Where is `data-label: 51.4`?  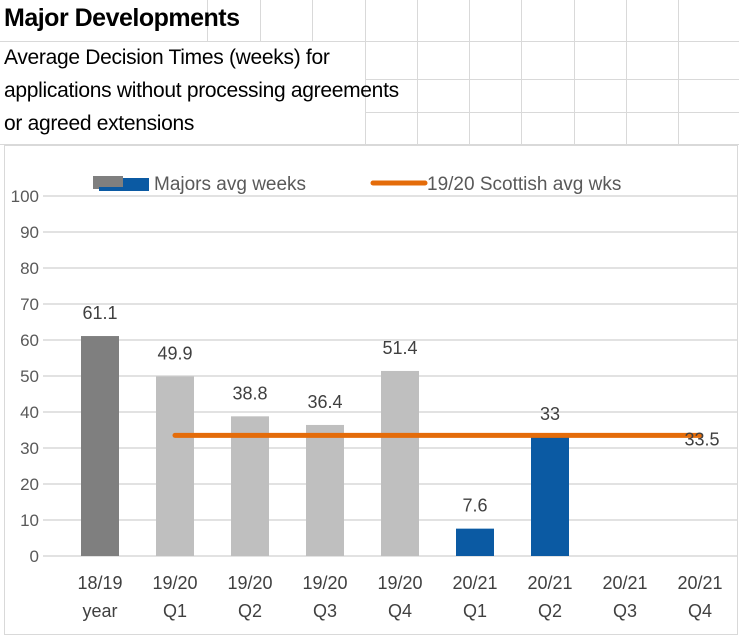 data-label: 51.4 is located at coordinates (399, 348).